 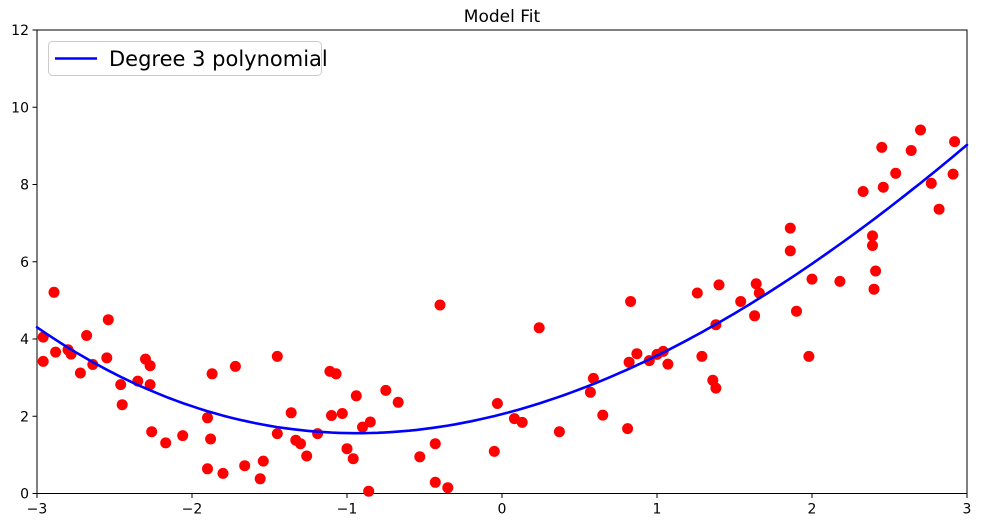 What do you see at coordinates (347, 510) in the screenshot?
I see `x-tick-label: −1` at bounding box center [347, 510].